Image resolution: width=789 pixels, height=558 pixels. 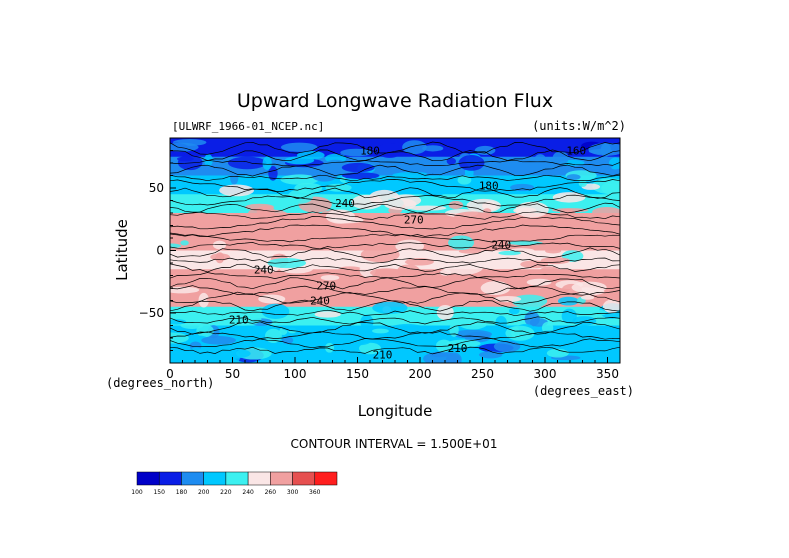 I want to click on chart-subtitle-right: (units:W/m^2), so click(x=579, y=126).